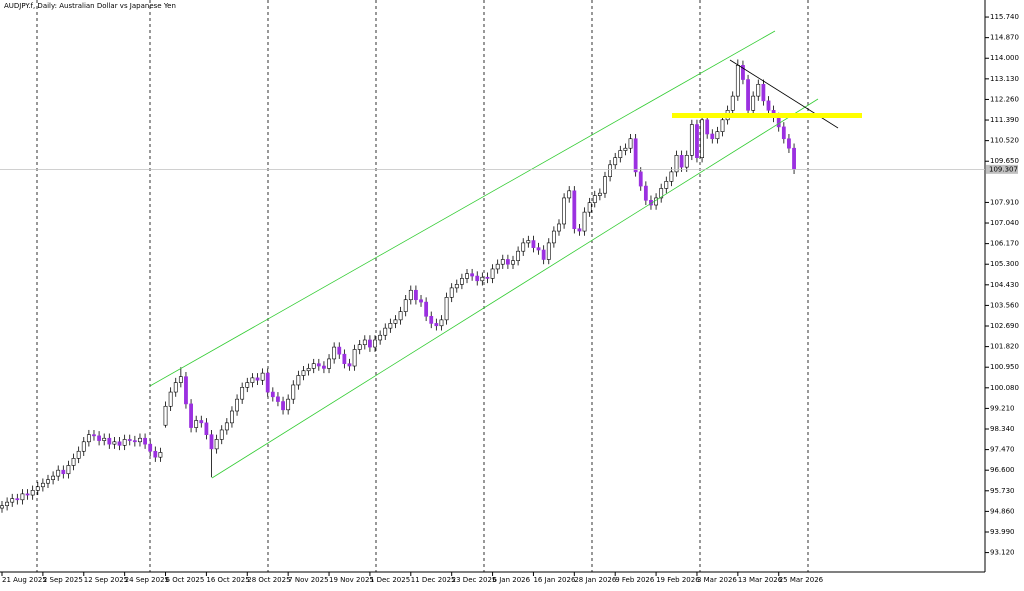 The width and height of the screenshot is (1024, 591). I want to click on x-tick-label: 25 Mar 2026, so click(801, 580).